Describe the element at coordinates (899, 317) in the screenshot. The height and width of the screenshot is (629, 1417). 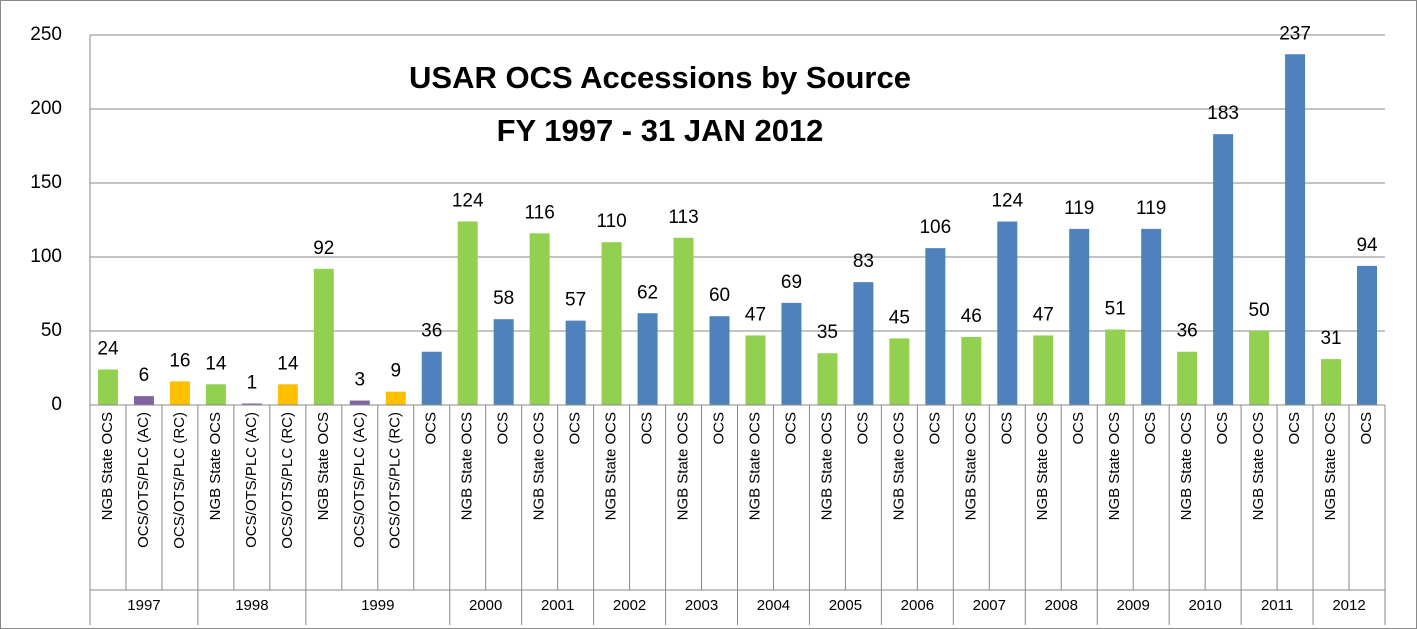
I see `data-label: 45` at that location.